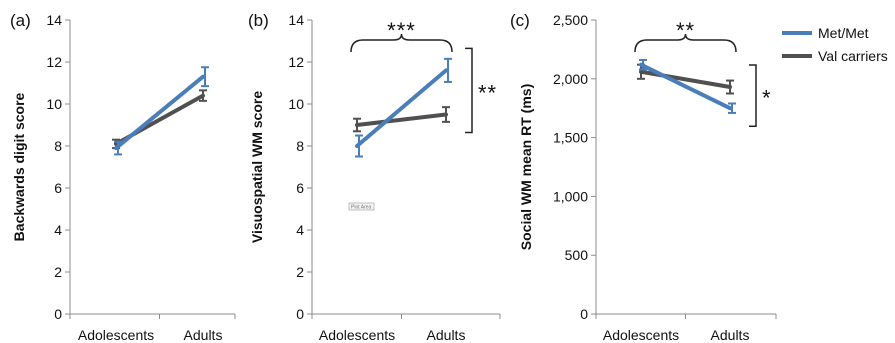  Describe the element at coordinates (20, 20) in the screenshot. I see `panel-label: (a)` at that location.